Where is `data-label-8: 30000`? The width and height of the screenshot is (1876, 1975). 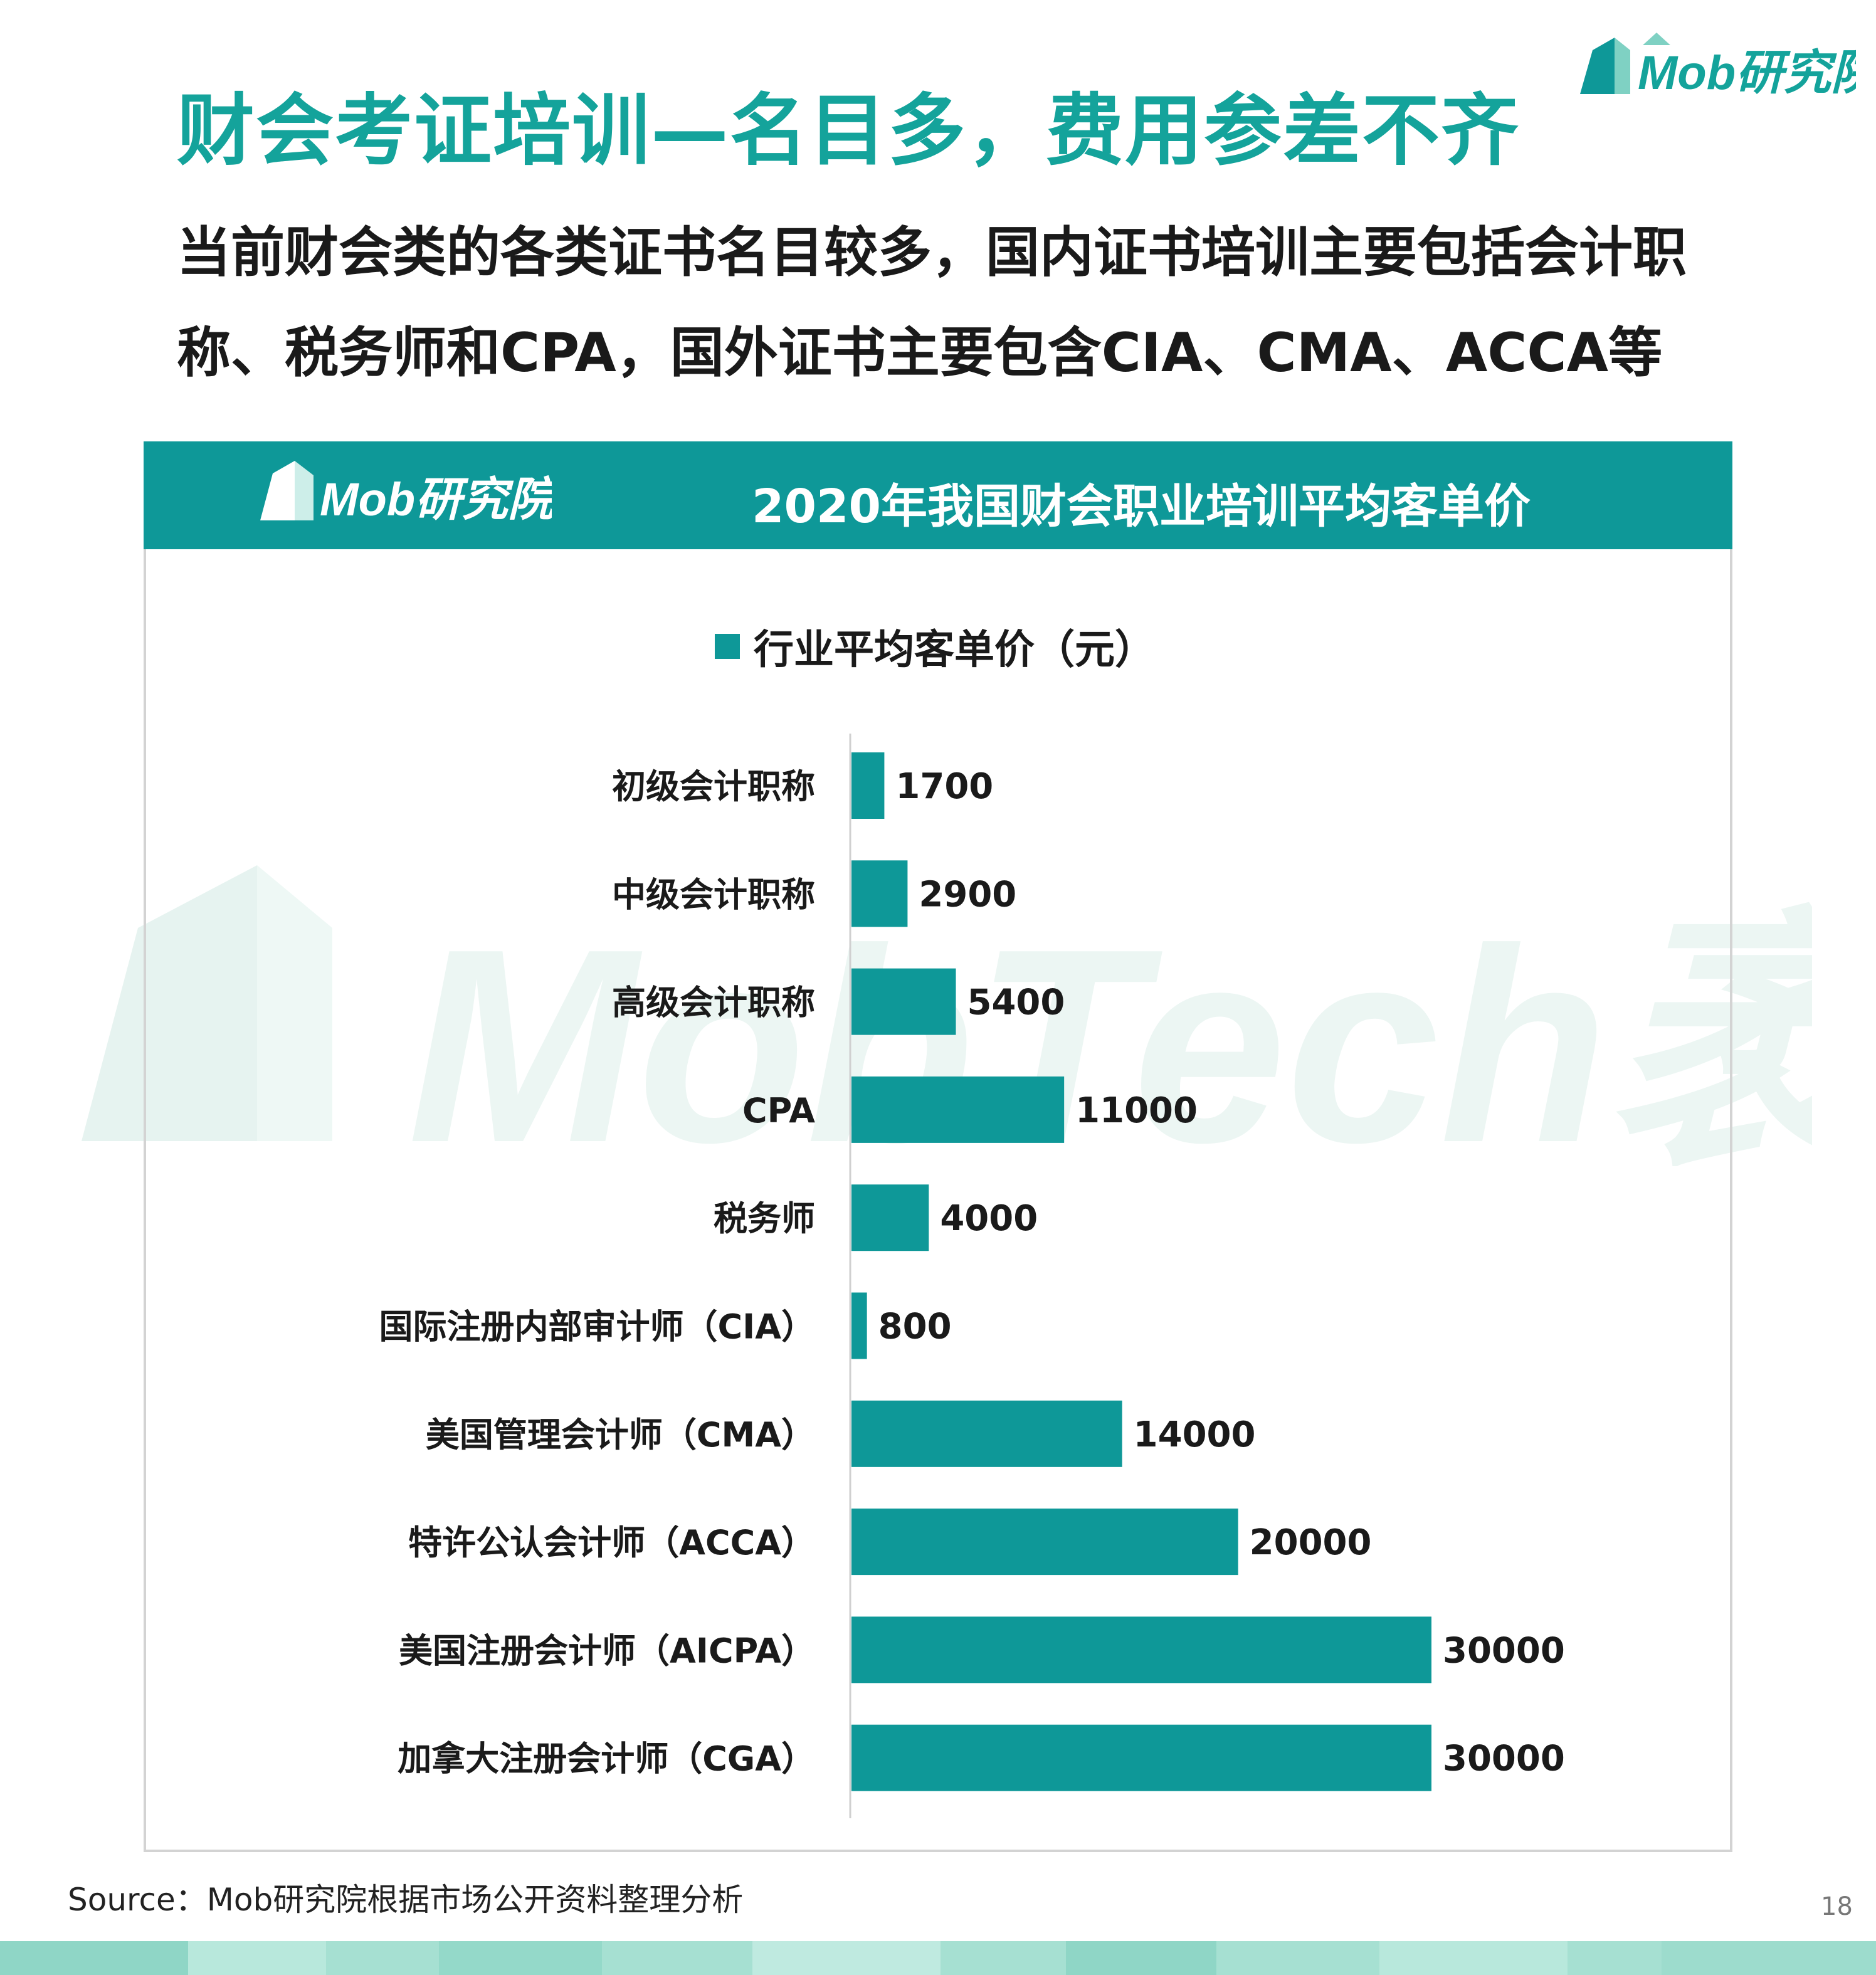 data-label-8: 30000 is located at coordinates (1504, 1650).